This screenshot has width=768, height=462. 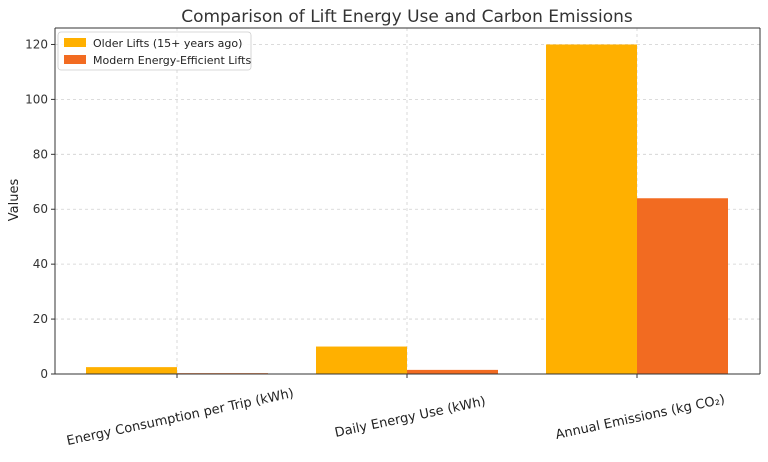 I want to click on y-tick-label: 40, so click(x=40, y=264).